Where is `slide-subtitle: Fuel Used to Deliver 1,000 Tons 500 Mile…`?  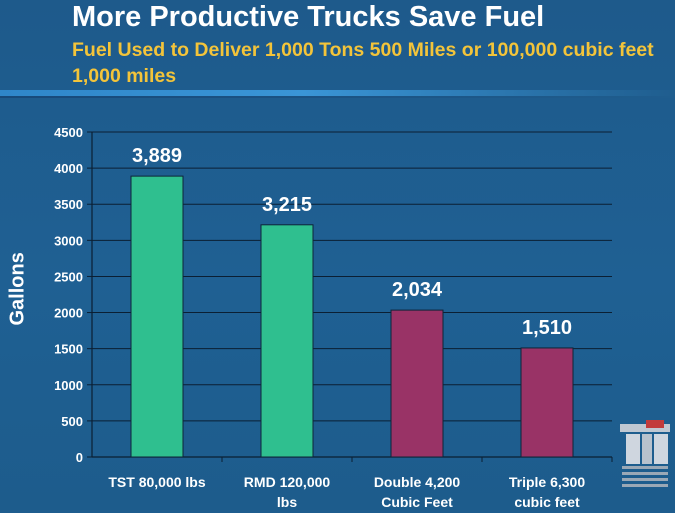 slide-subtitle: Fuel Used to Deliver 1,000 Tons 500 Mile… is located at coordinates (363, 63).